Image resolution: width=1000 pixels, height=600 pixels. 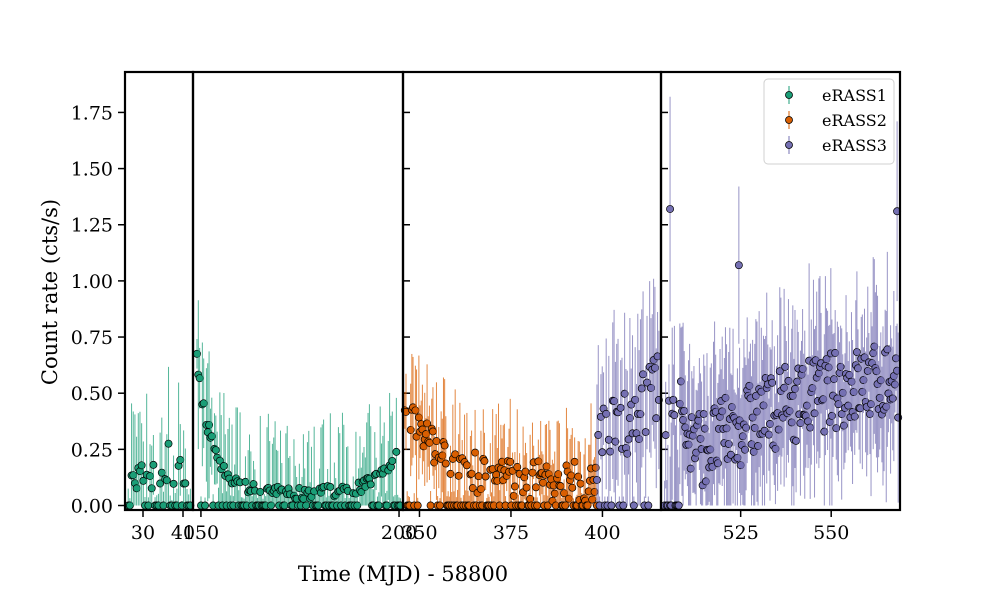 I want to click on legend-eRASS2-label: eRASS2, so click(x=854, y=120).